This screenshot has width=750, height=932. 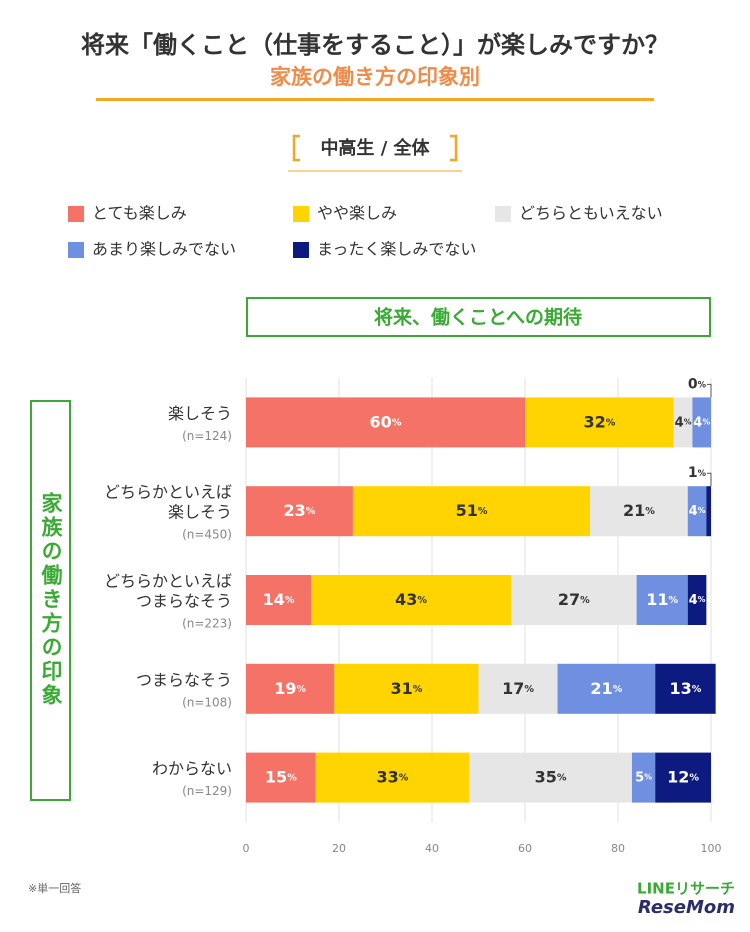 I want to click on panel-title-box, so click(x=478, y=317).